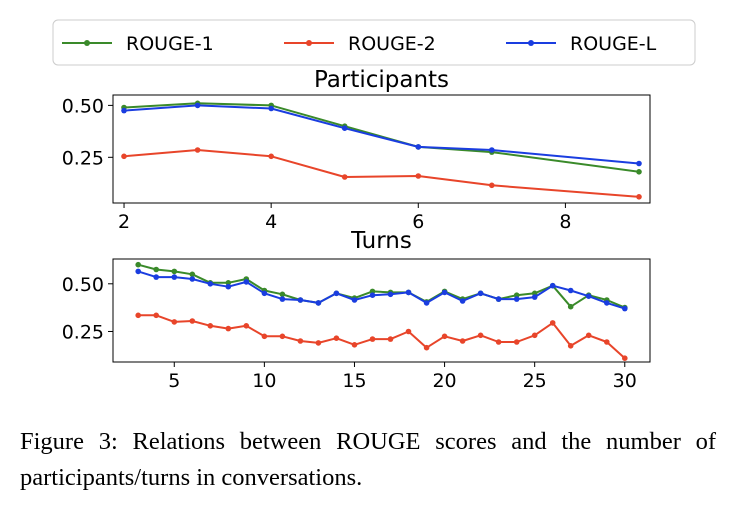 The width and height of the screenshot is (734, 514). I want to click on turns-y-tick-label: 0.25, so click(83, 332).